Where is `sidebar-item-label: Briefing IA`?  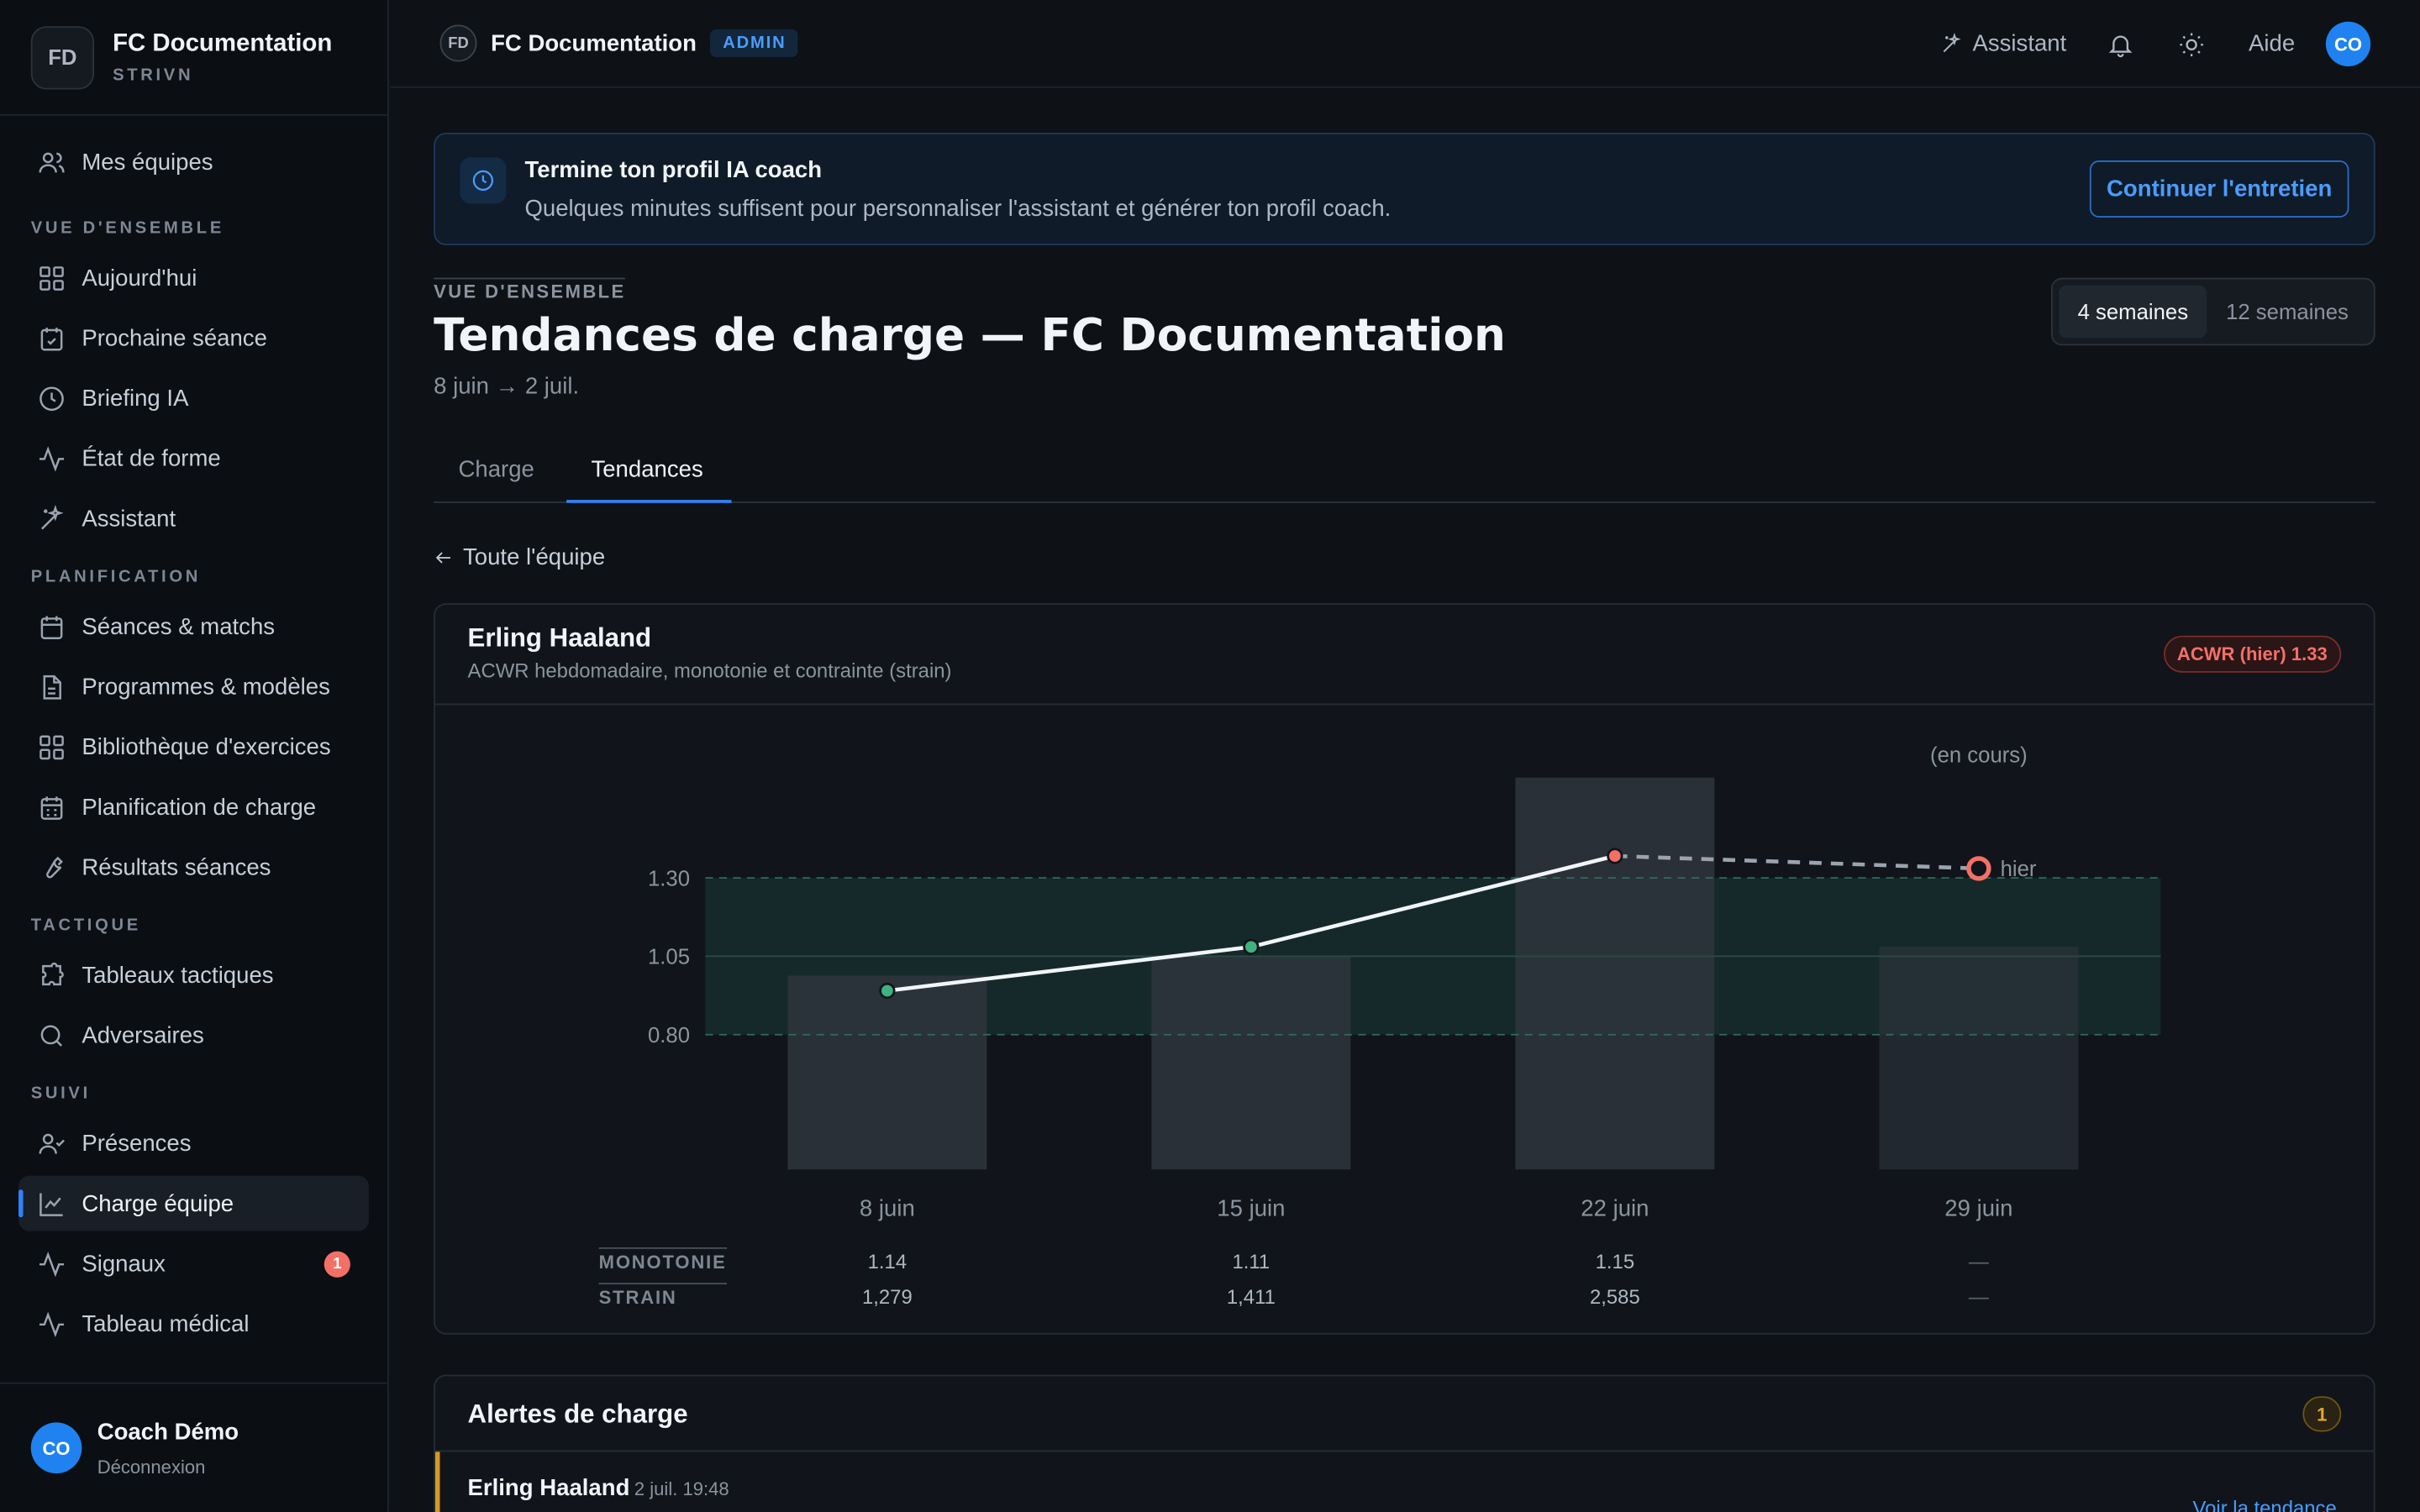
sidebar-item-label: Briefing IA is located at coordinates (135, 398).